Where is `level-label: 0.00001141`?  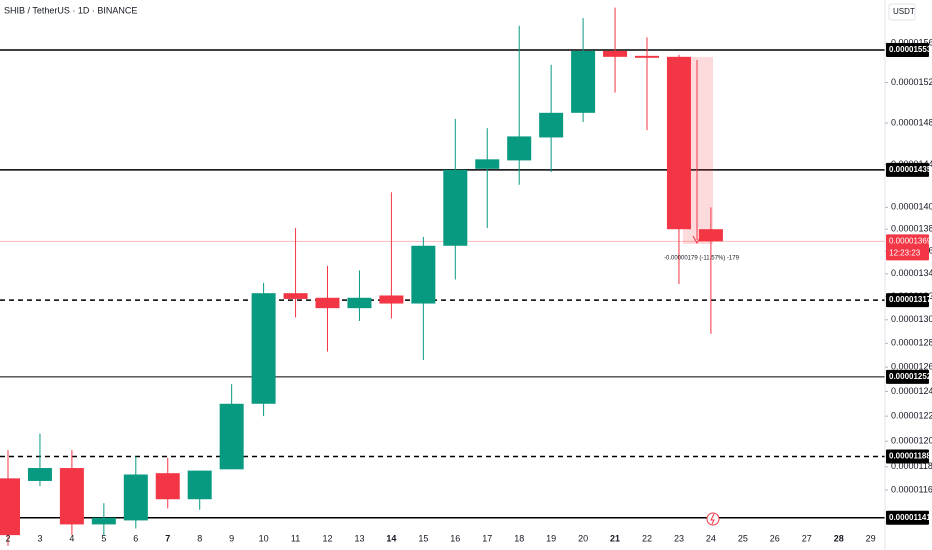
level-label: 0.00001141 is located at coordinates (910, 517).